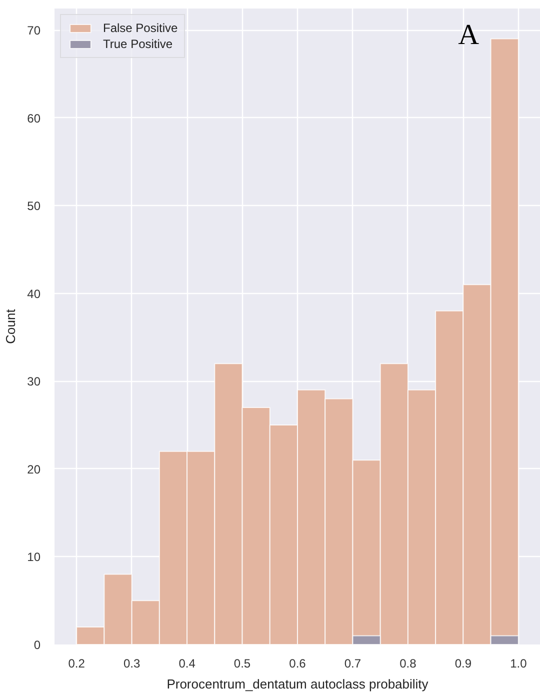  What do you see at coordinates (138, 44) in the screenshot?
I see `legend-label: True Positive` at bounding box center [138, 44].